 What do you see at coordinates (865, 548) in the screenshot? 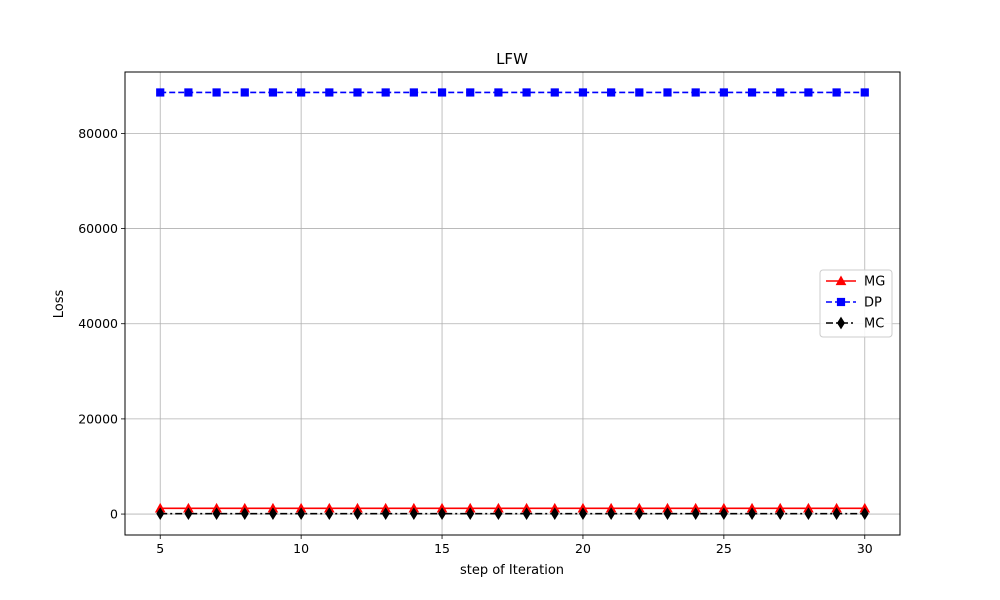
I see `x-tick-label: 30` at bounding box center [865, 548].